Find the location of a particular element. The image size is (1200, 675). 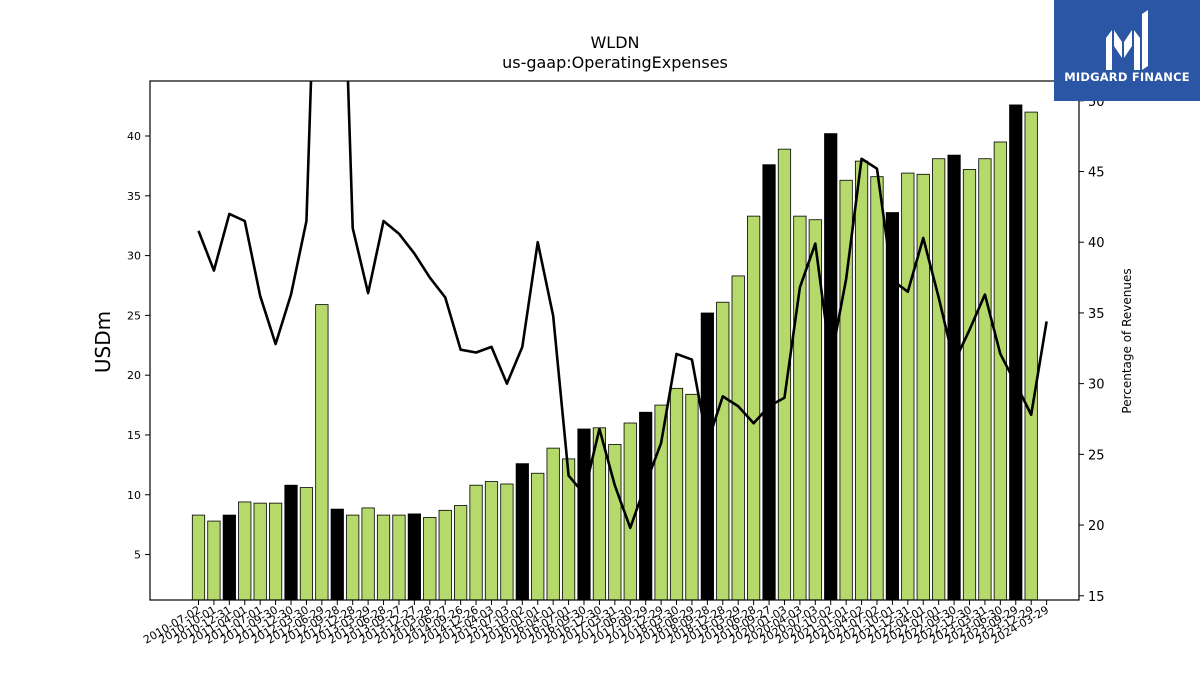

midgard-logo-icon is located at coordinates (1127, 40).